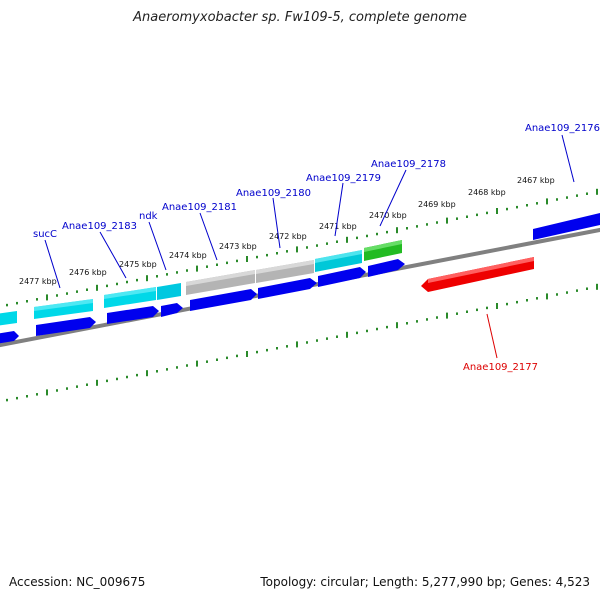 The image size is (600, 600). What do you see at coordinates (343, 178) in the screenshot?
I see `gene-label: Anae109_2179` at bounding box center [343, 178].